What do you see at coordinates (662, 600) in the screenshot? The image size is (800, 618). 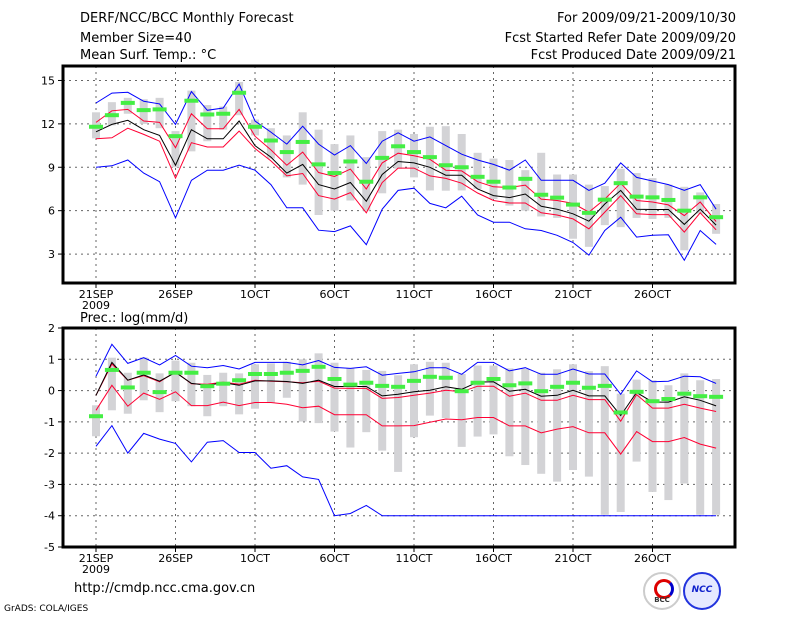 I see `bcc-logo-text: BCC` at bounding box center [662, 600].